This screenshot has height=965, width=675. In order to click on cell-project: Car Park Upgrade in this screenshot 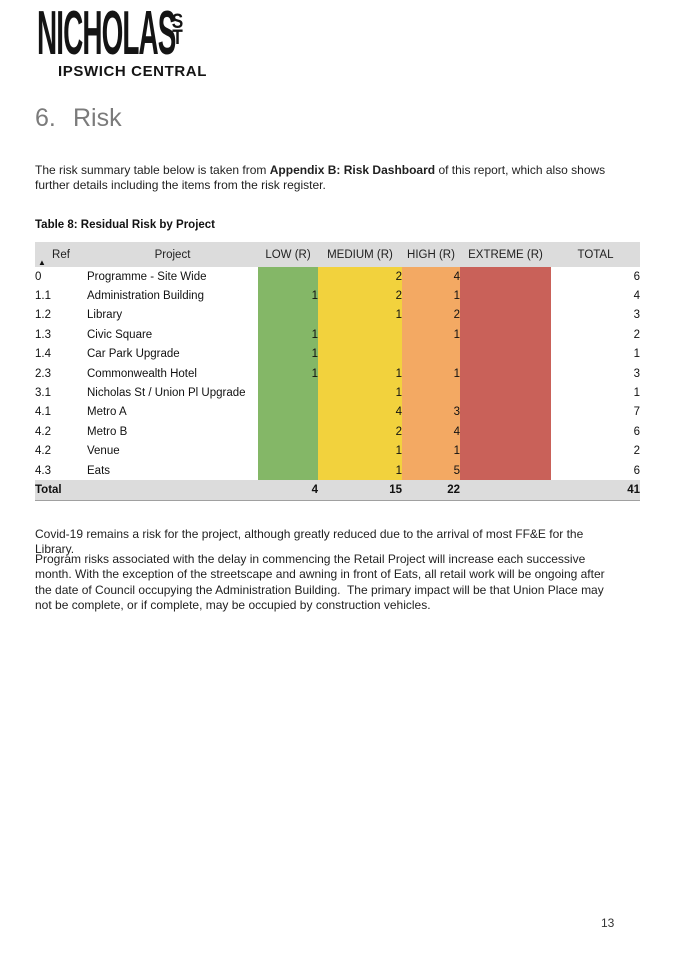, I will do `click(133, 354)`.